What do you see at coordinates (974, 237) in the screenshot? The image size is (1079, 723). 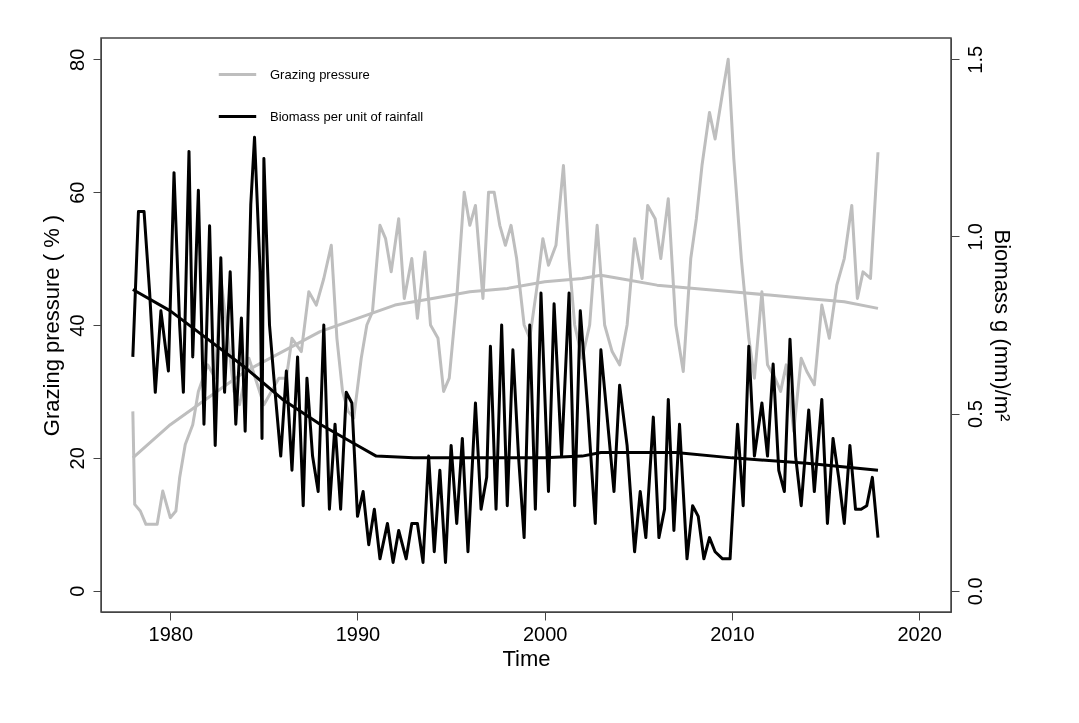 I see `y2-tick-label: 1.0` at bounding box center [974, 237].